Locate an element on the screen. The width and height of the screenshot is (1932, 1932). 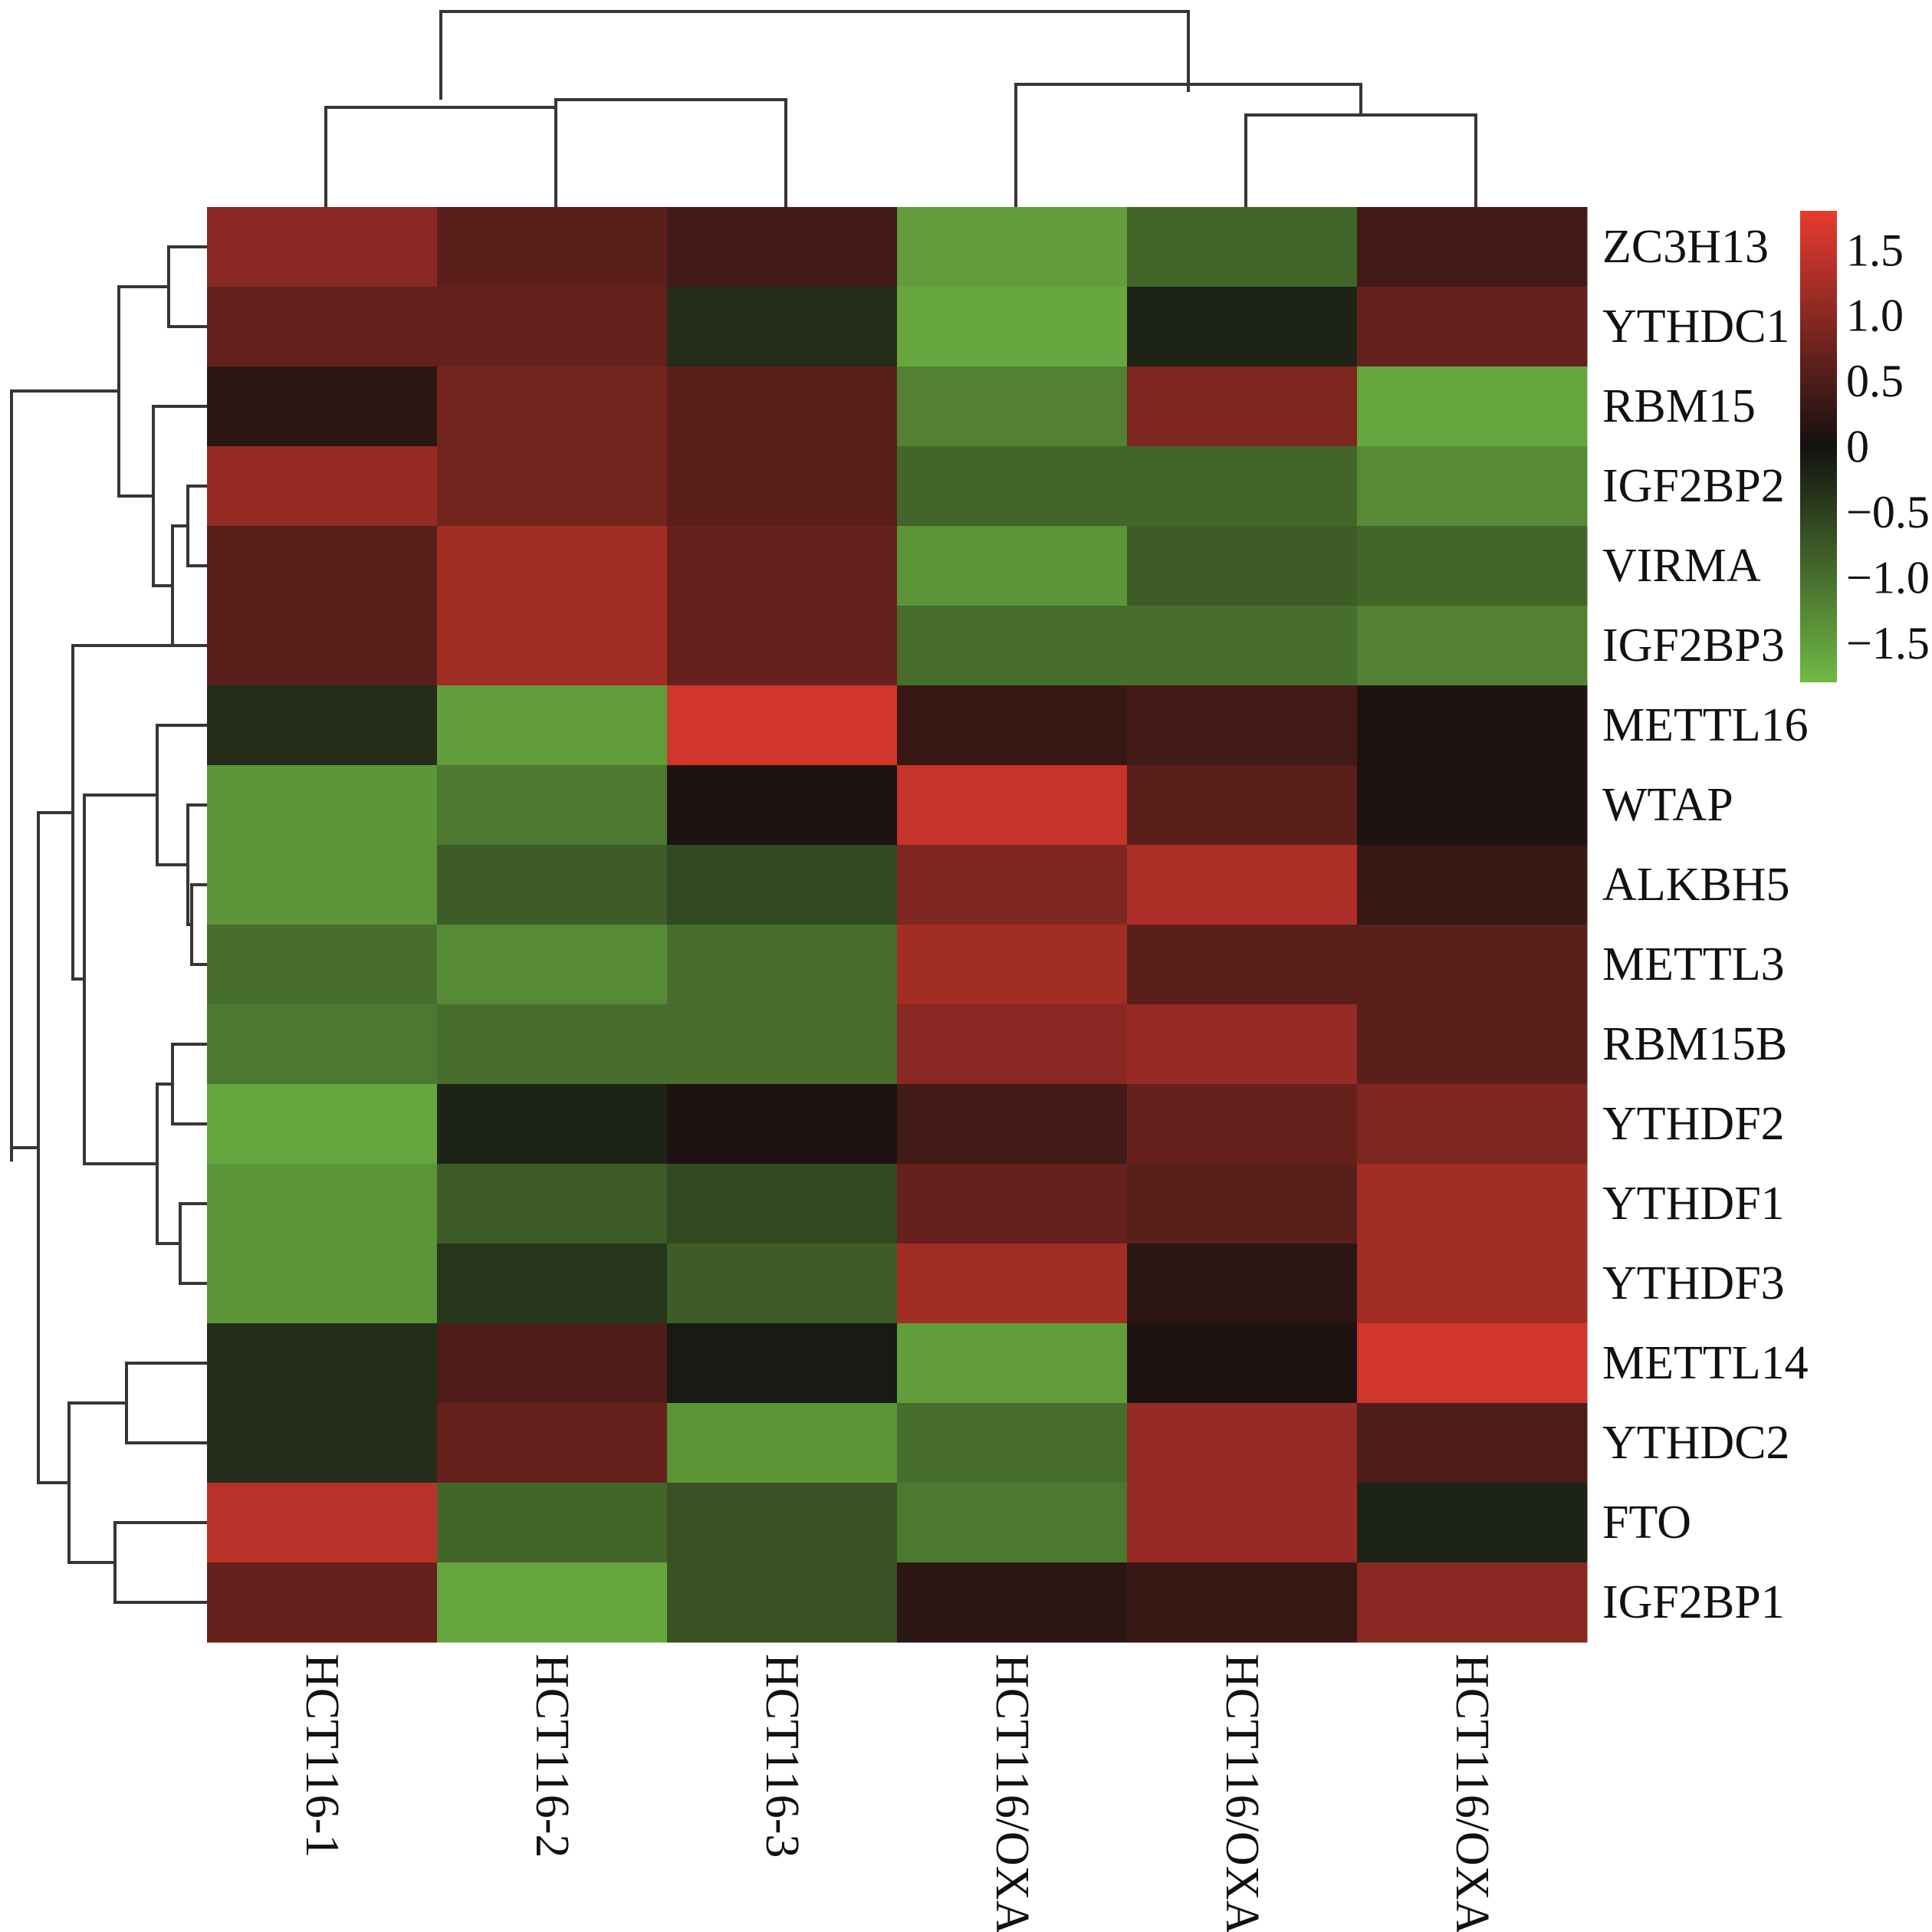
row-label: IGF2BP1 is located at coordinates (1694, 1602).